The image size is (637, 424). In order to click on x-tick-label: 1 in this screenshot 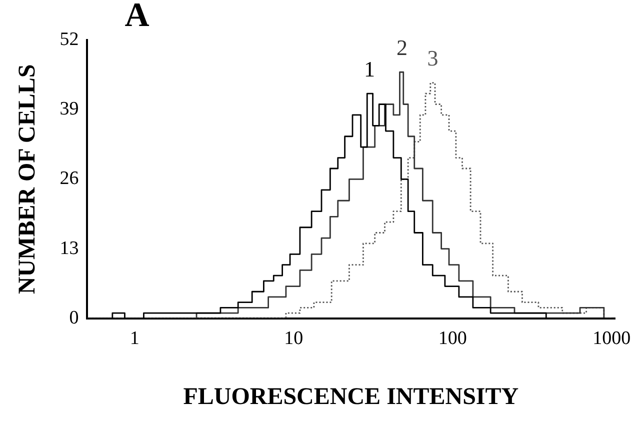, I will do `click(135, 338)`.